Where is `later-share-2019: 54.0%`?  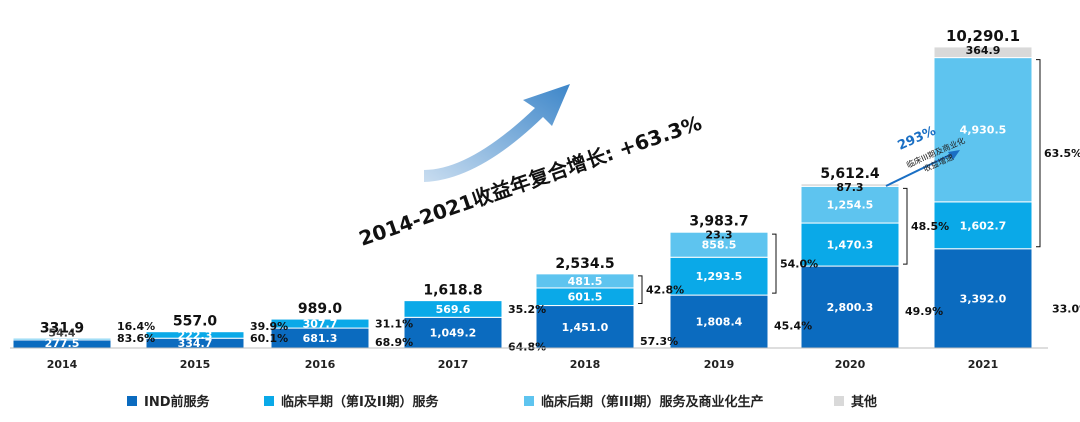 later-share-2019: 54.0% is located at coordinates (799, 264).